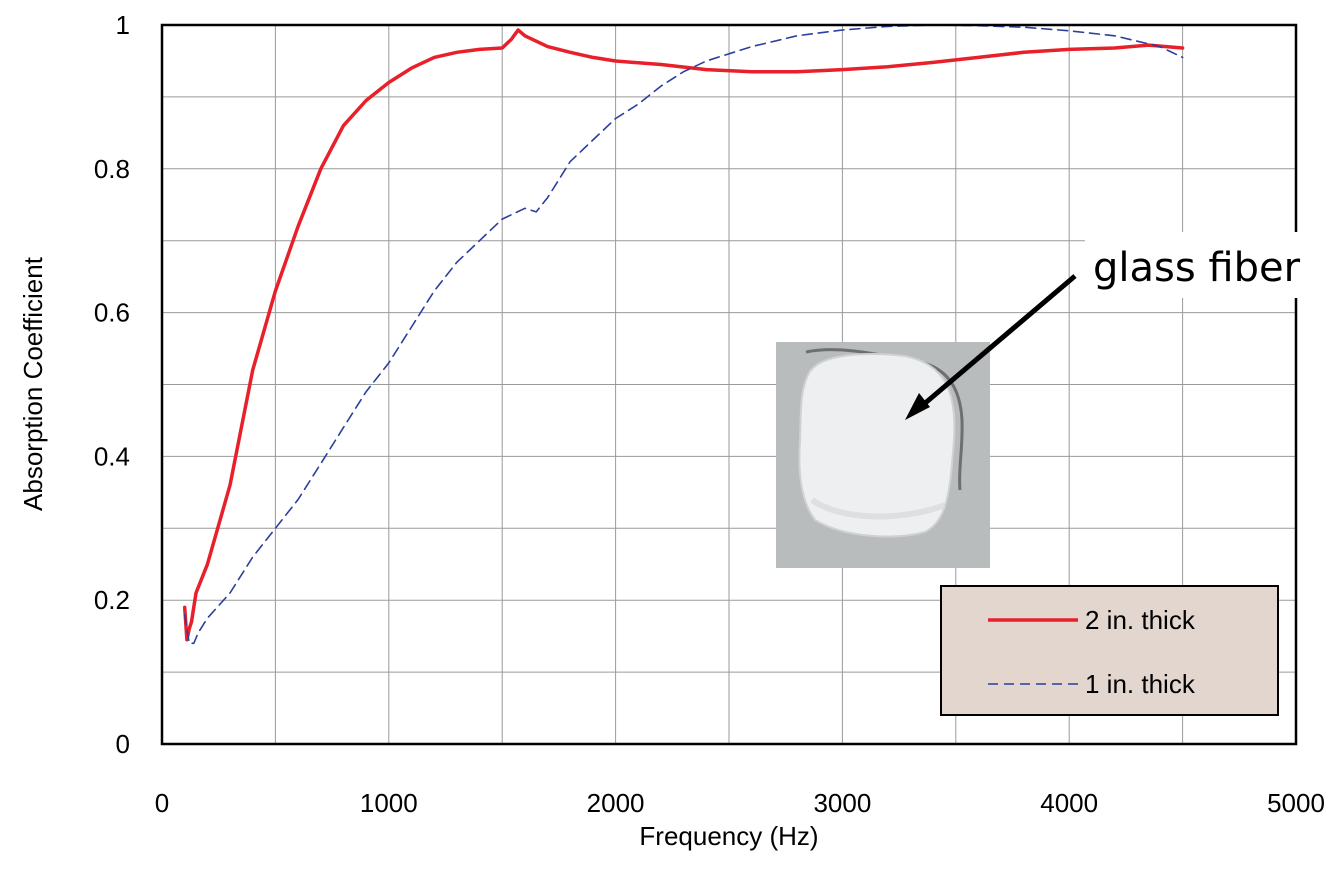 The image size is (1342, 882). Describe the element at coordinates (917, 406) in the screenshot. I see `annotation-arrow-head` at that location.